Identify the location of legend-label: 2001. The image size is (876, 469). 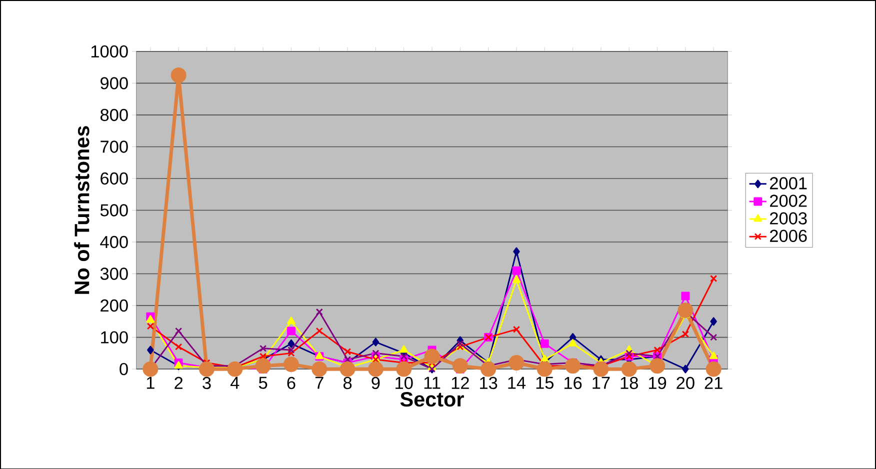
(788, 183).